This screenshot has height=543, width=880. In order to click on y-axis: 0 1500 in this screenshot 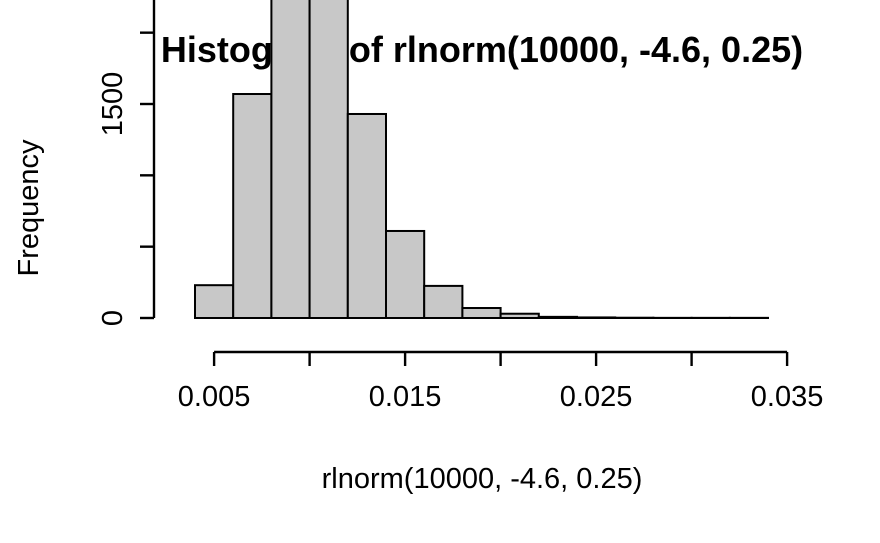, I will do `click(126, 163)`.